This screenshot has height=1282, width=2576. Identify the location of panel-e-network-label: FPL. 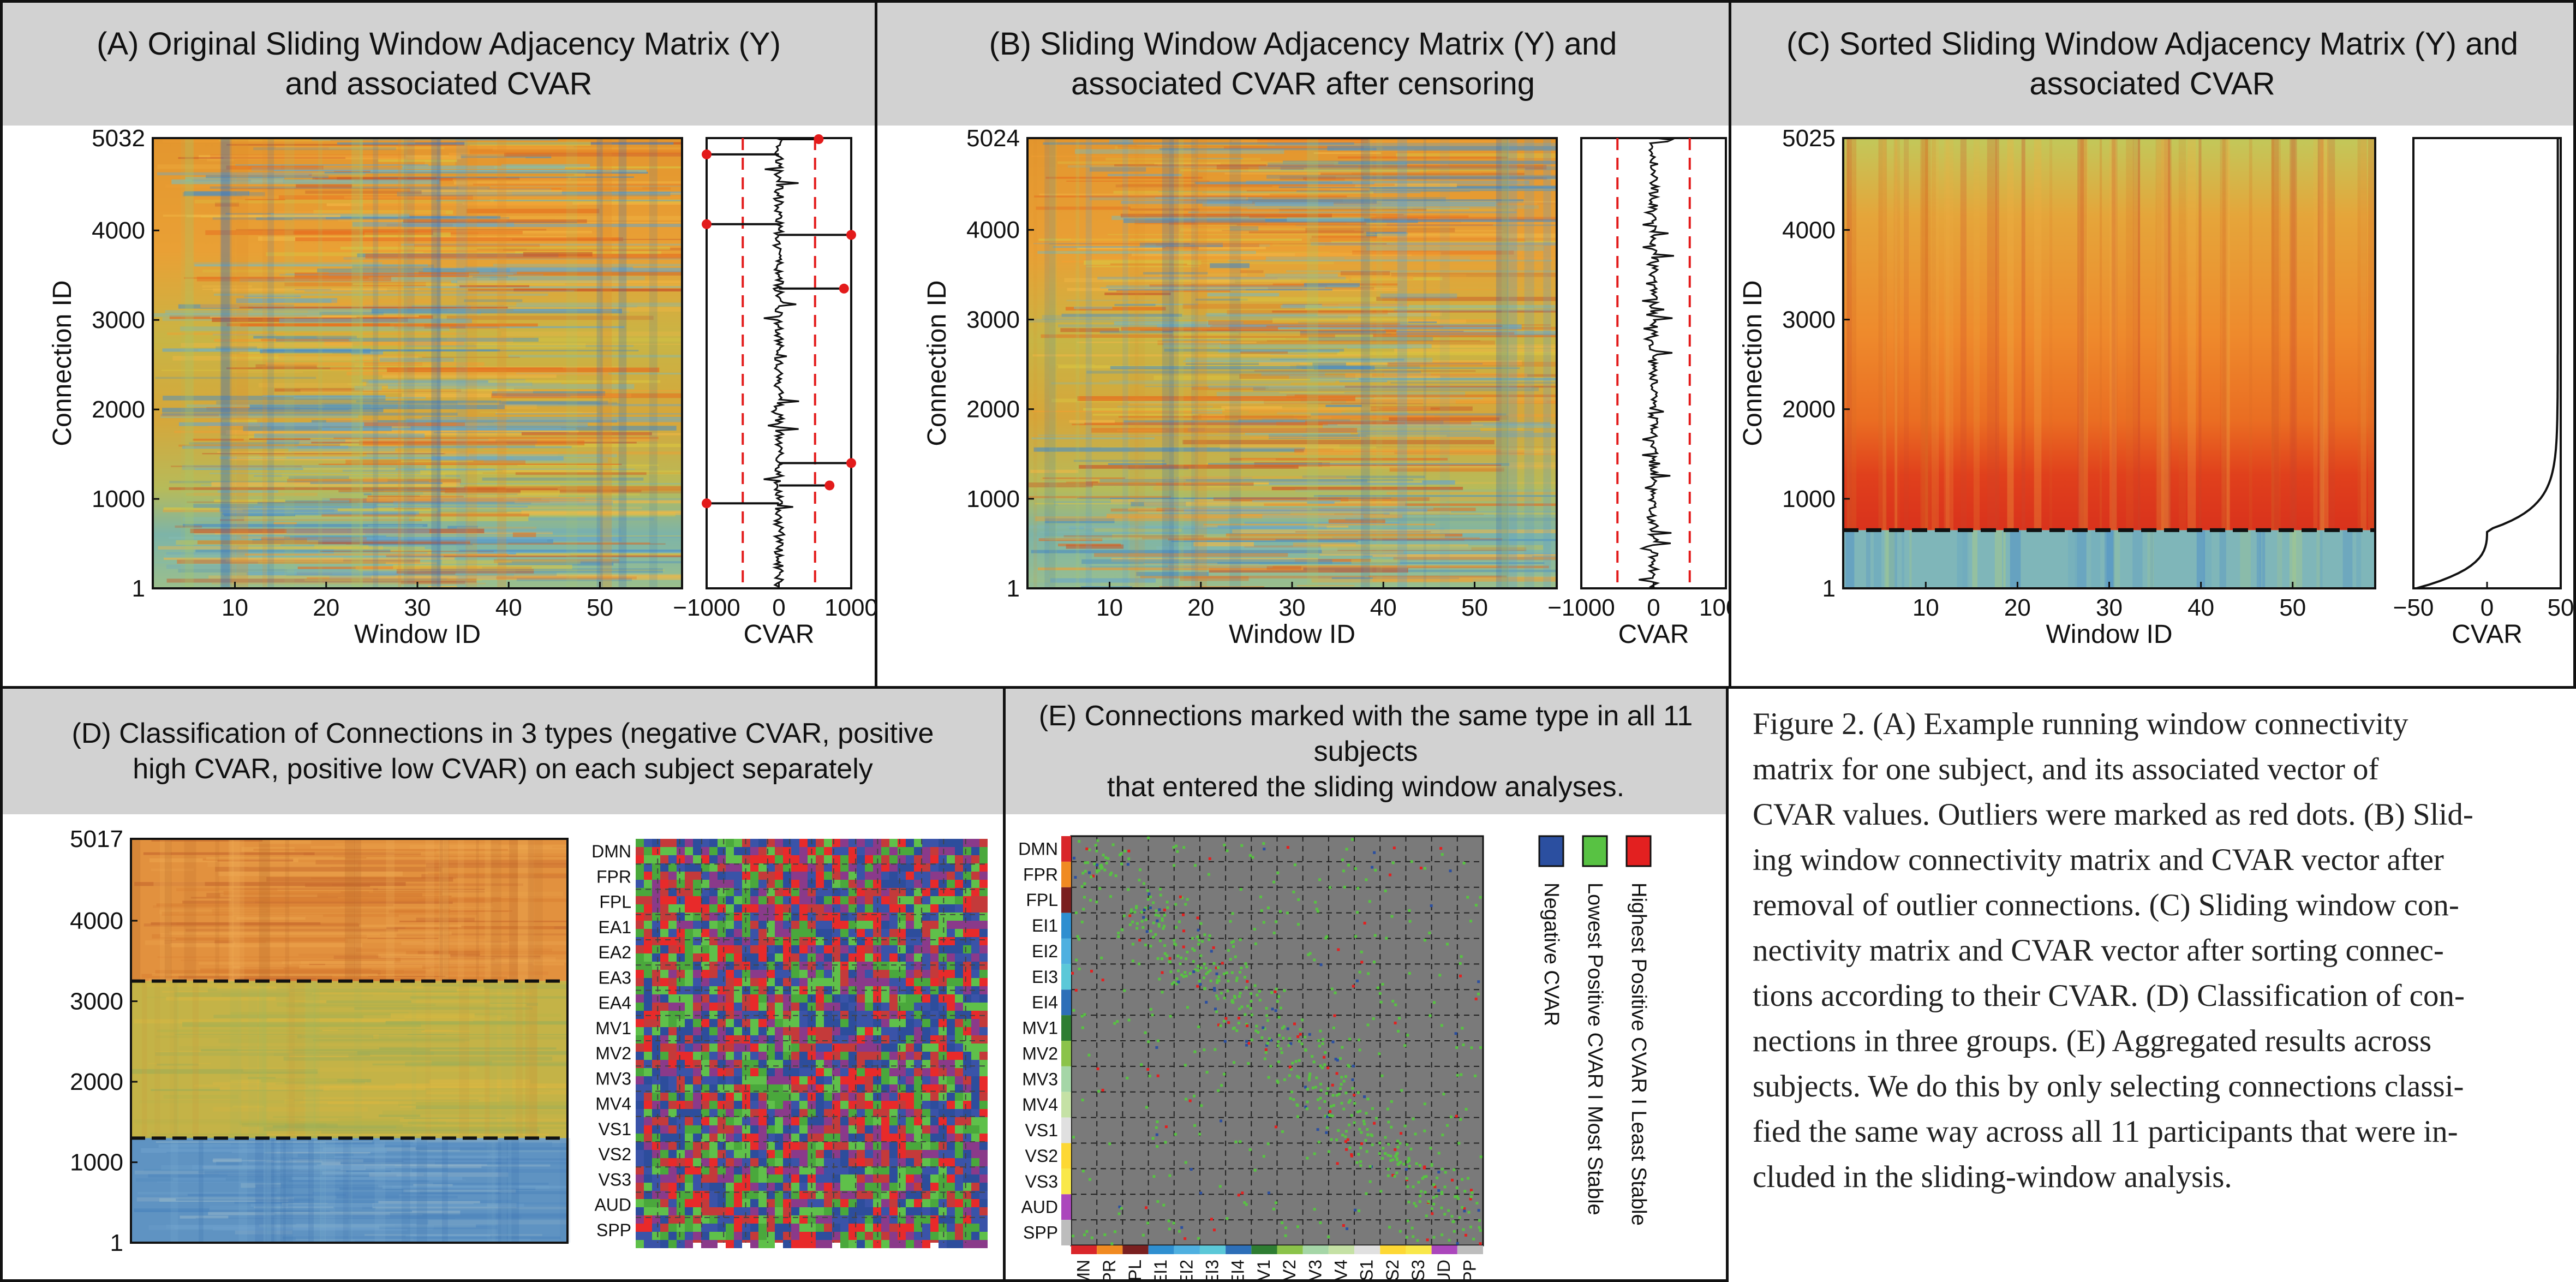
(1042, 900).